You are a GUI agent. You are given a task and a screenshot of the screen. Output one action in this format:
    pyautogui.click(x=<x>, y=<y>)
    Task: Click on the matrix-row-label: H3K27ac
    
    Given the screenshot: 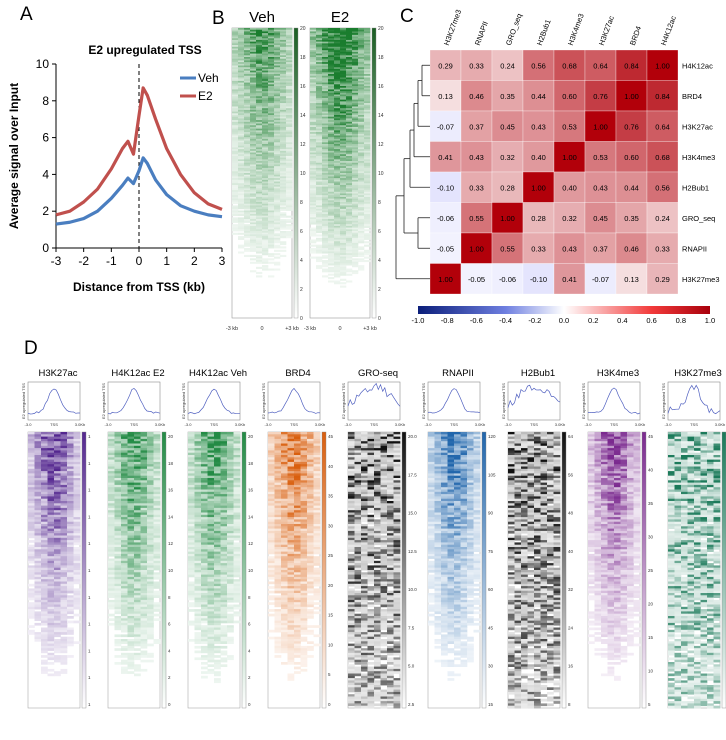 What is the action you would take?
    pyautogui.click(x=697, y=126)
    